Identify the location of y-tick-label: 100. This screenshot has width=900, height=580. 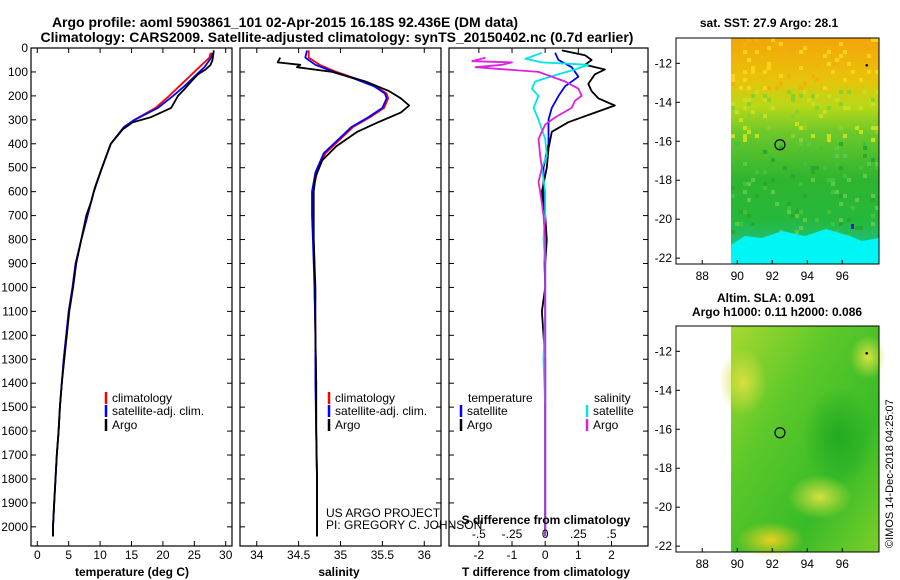
(18, 72).